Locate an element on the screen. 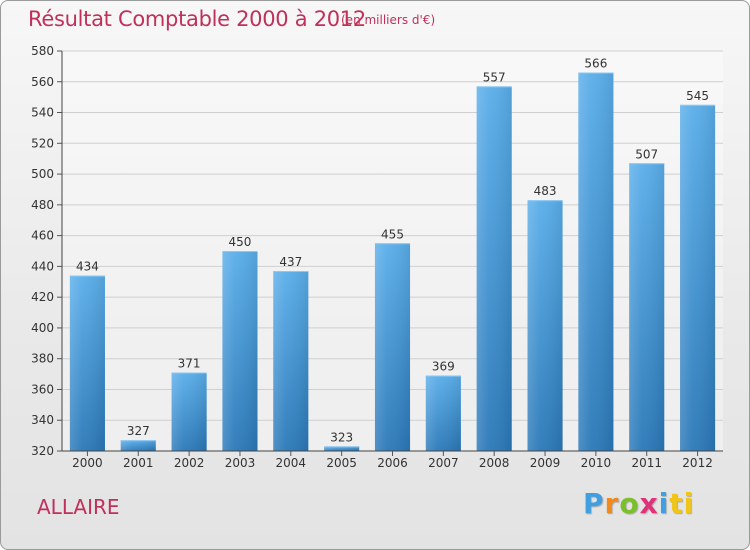 The height and width of the screenshot is (550, 750). y-tick-label: 340 is located at coordinates (42, 420).